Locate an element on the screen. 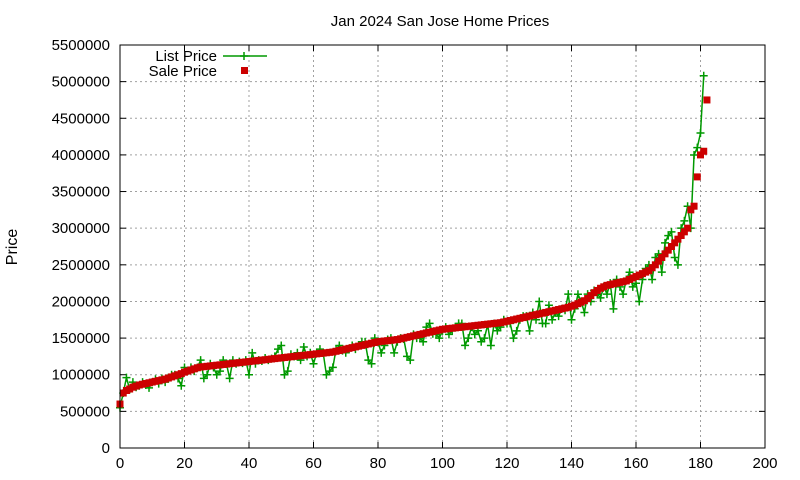 The height and width of the screenshot is (480, 800). y-tick-label: 3000000 is located at coordinates (81, 228).